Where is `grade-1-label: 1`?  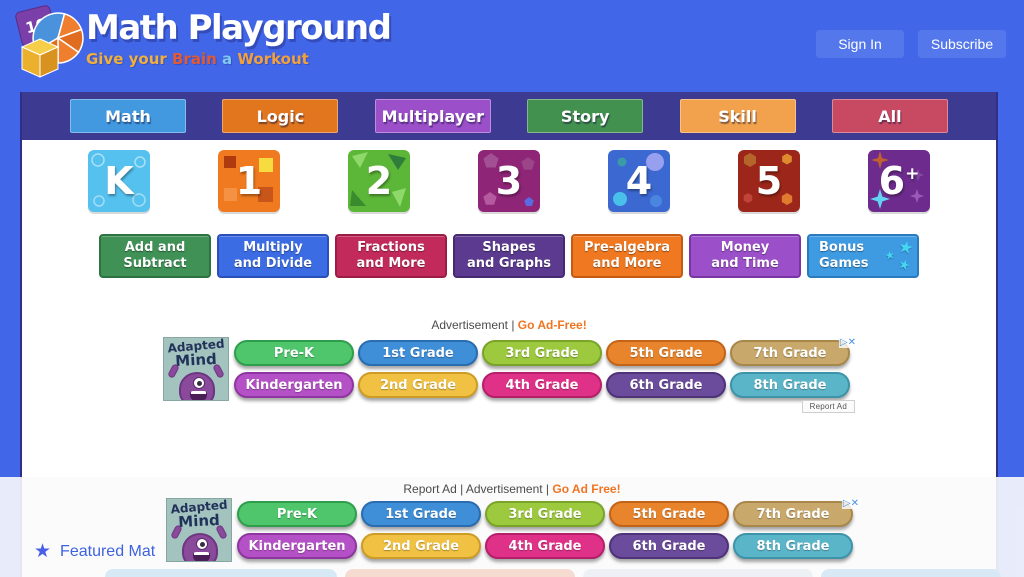
grade-1-label: 1 is located at coordinates (249, 181).